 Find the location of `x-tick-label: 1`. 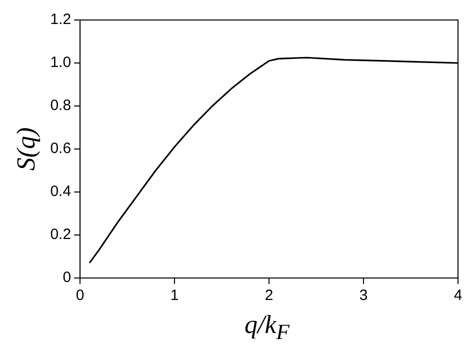

x-tick-label: 1 is located at coordinates (174, 295).